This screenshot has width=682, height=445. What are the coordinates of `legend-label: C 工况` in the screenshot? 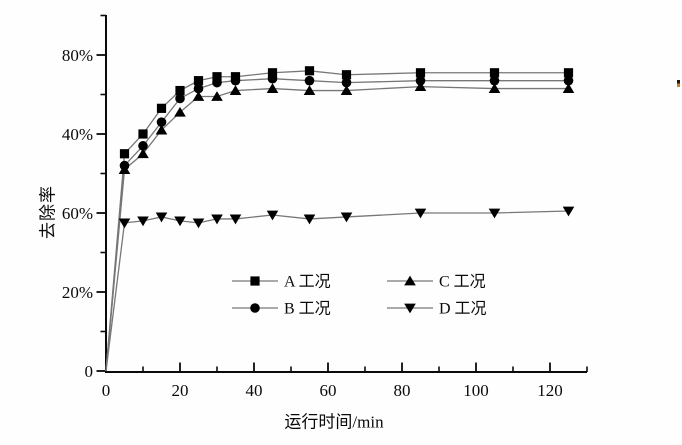 It's located at (462, 282).